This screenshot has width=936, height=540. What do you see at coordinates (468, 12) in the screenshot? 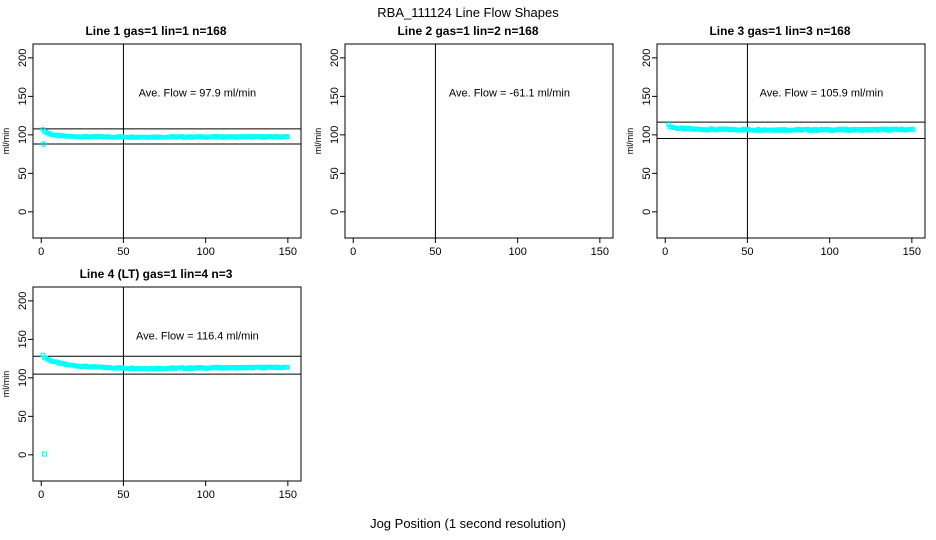
I see `figure-title: RBA_111124 Line Flow Shapes` at bounding box center [468, 12].